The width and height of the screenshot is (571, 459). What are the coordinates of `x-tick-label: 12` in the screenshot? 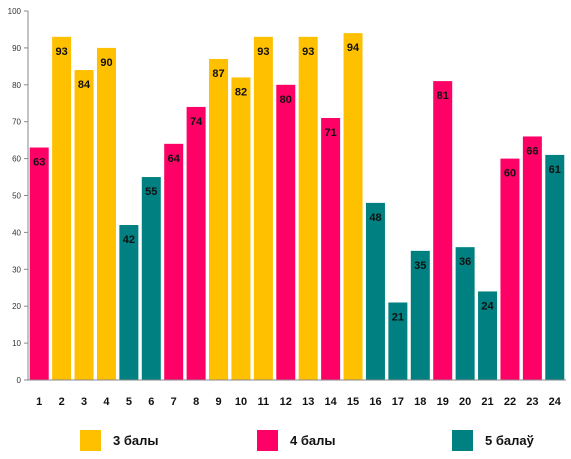 It's located at (286, 402).